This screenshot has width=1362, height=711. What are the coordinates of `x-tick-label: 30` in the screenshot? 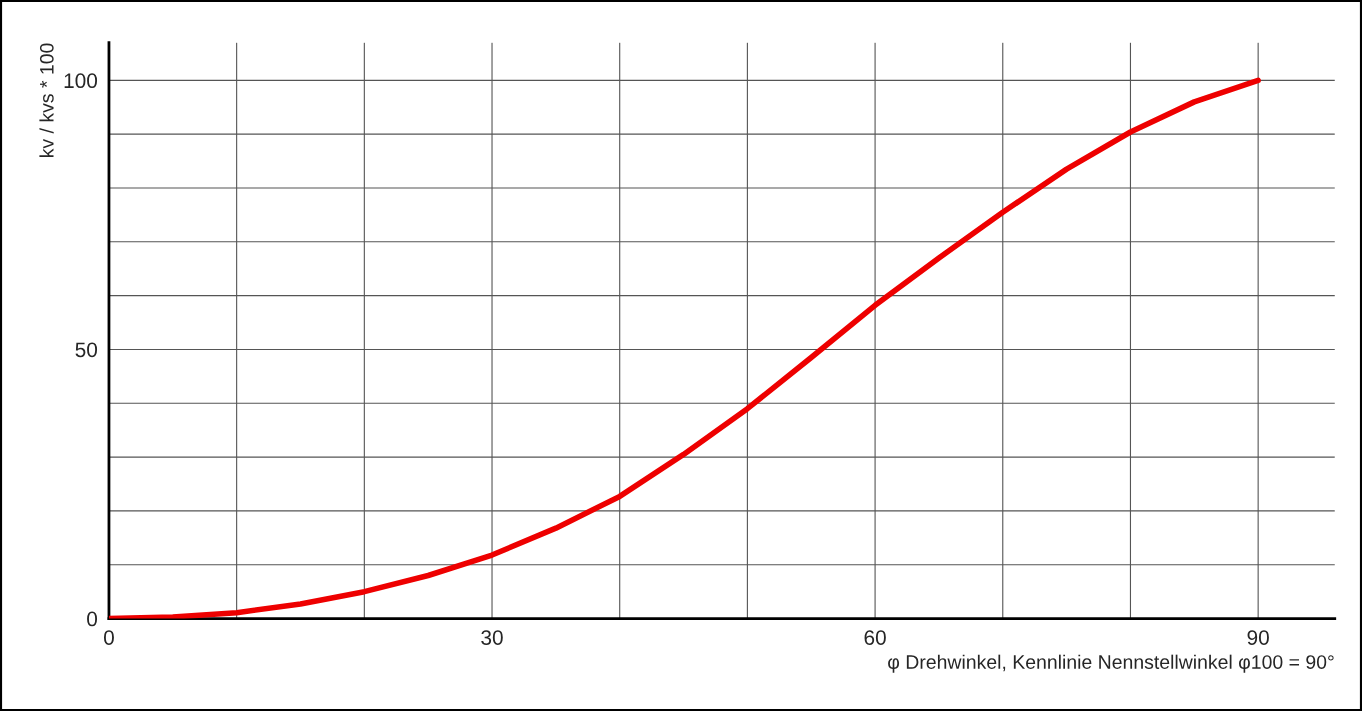 It's located at (492, 637).